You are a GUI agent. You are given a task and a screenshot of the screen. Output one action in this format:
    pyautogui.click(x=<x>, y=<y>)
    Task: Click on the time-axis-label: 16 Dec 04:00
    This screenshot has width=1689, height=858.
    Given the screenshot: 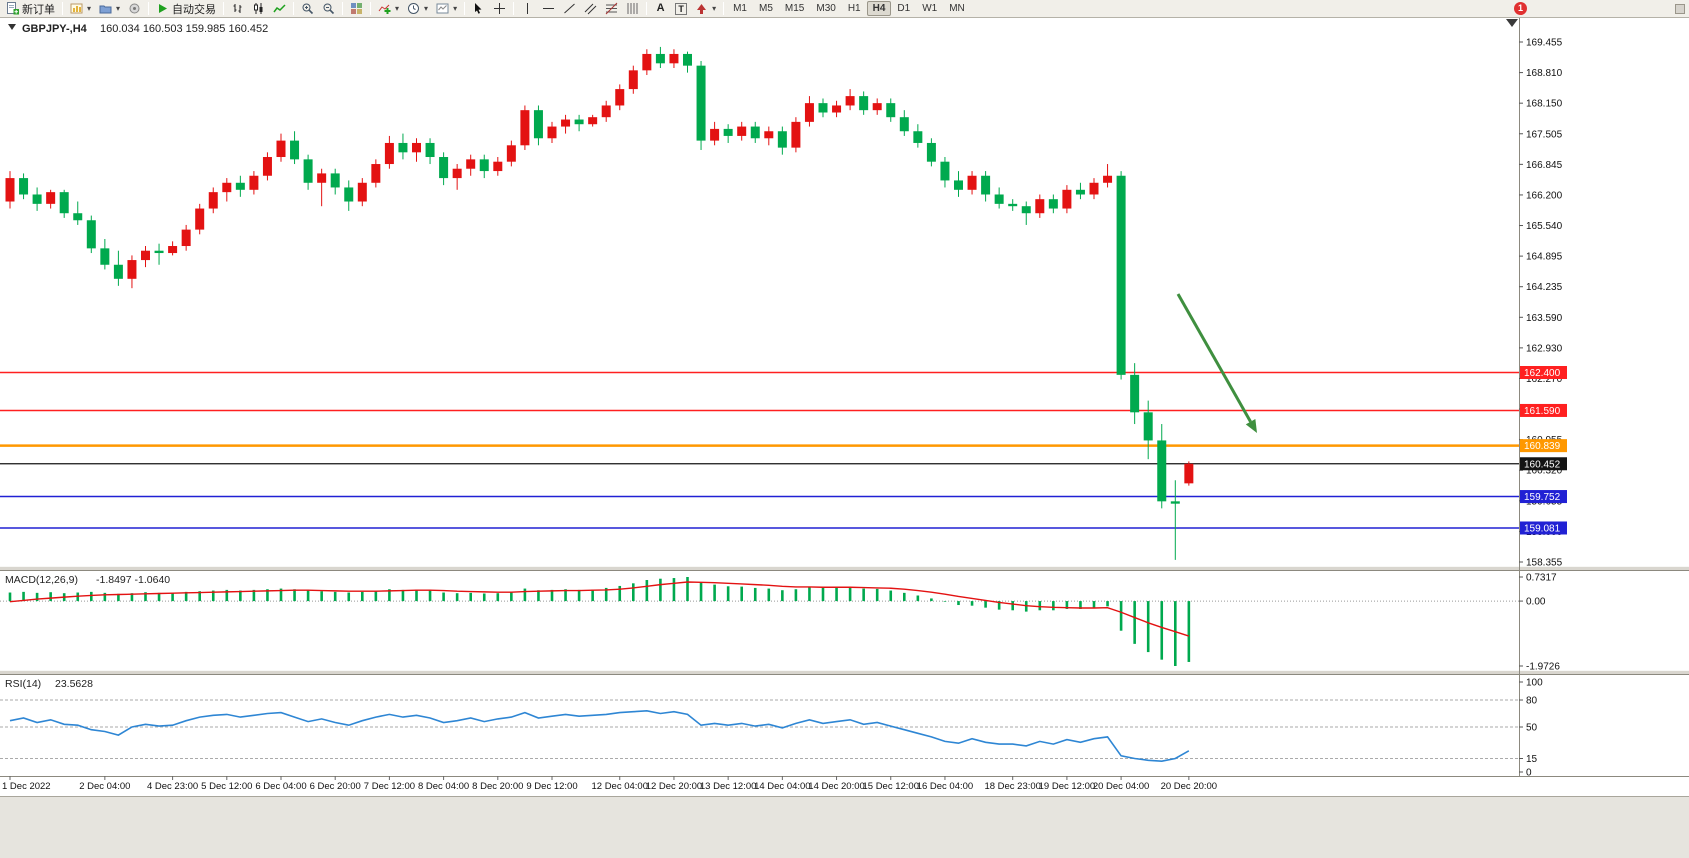 What is the action you would take?
    pyautogui.click(x=945, y=786)
    